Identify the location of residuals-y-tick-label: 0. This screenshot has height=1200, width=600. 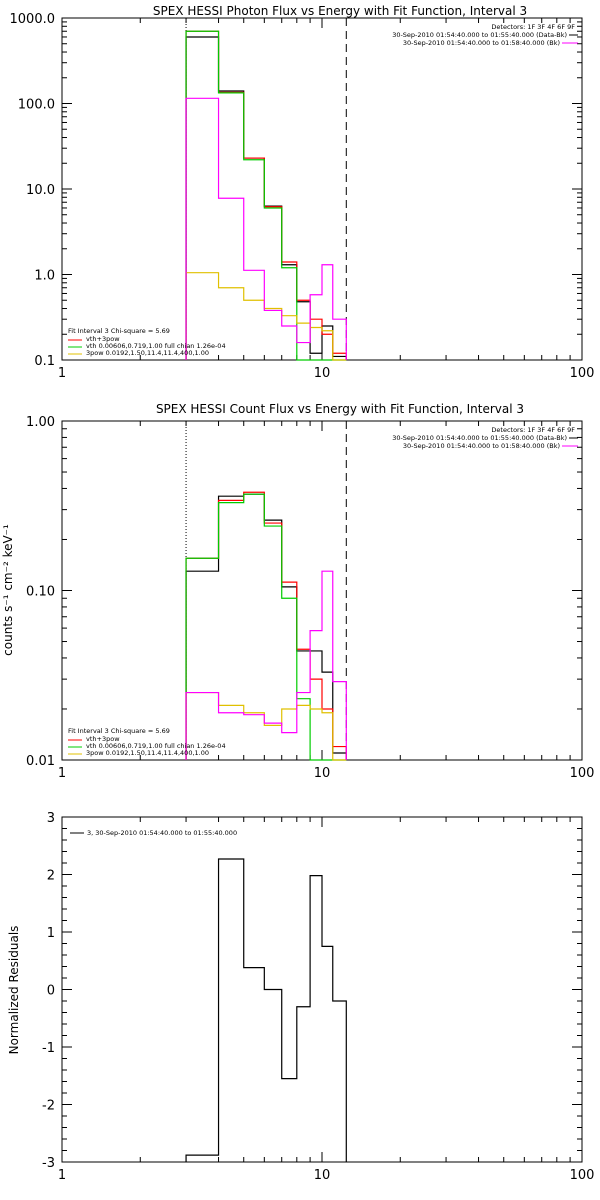
(51, 991).